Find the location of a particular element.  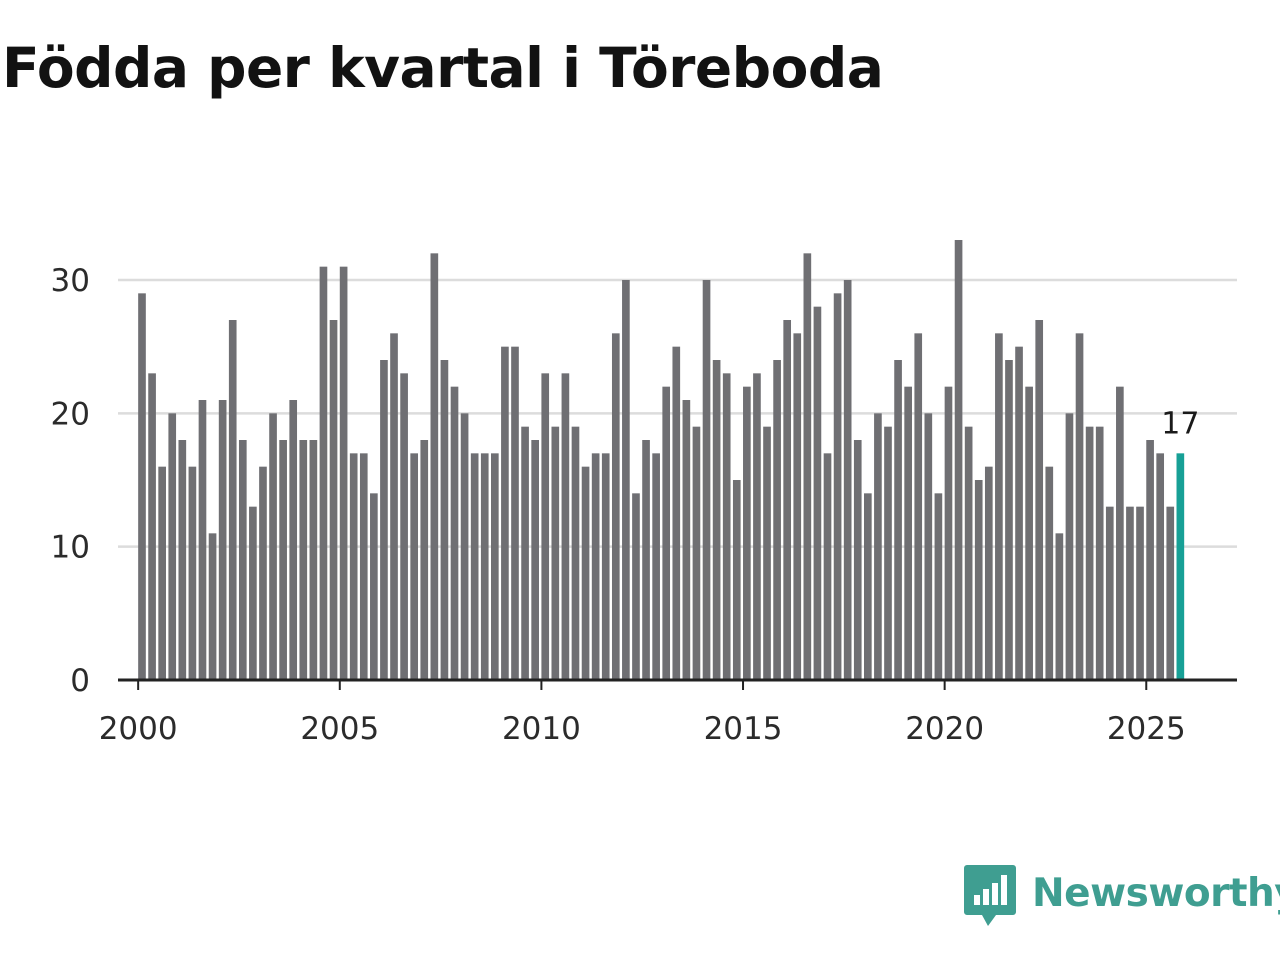

newsworthy-logo-icon is located at coordinates (990, 895).